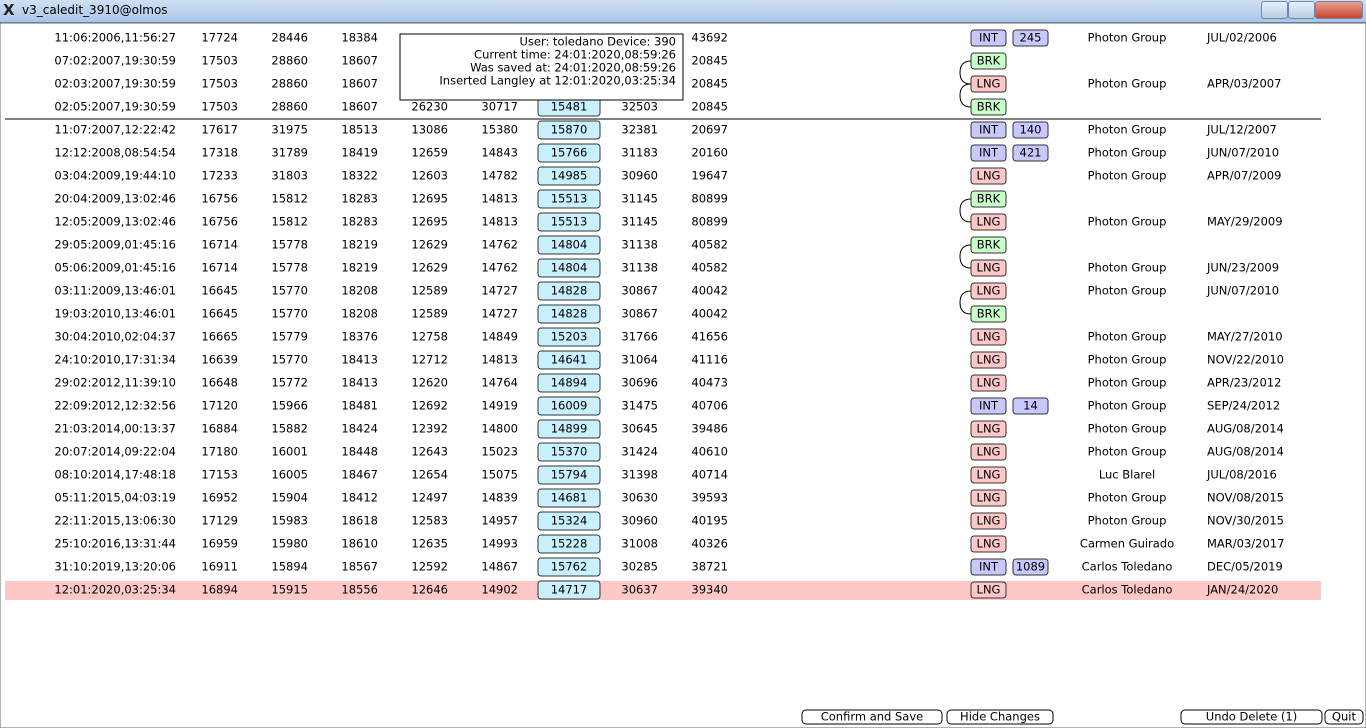 The height and width of the screenshot is (728, 1366). Describe the element at coordinates (115, 475) in the screenshot. I see `row-time: 08:10:2014,17:48:18` at that location.